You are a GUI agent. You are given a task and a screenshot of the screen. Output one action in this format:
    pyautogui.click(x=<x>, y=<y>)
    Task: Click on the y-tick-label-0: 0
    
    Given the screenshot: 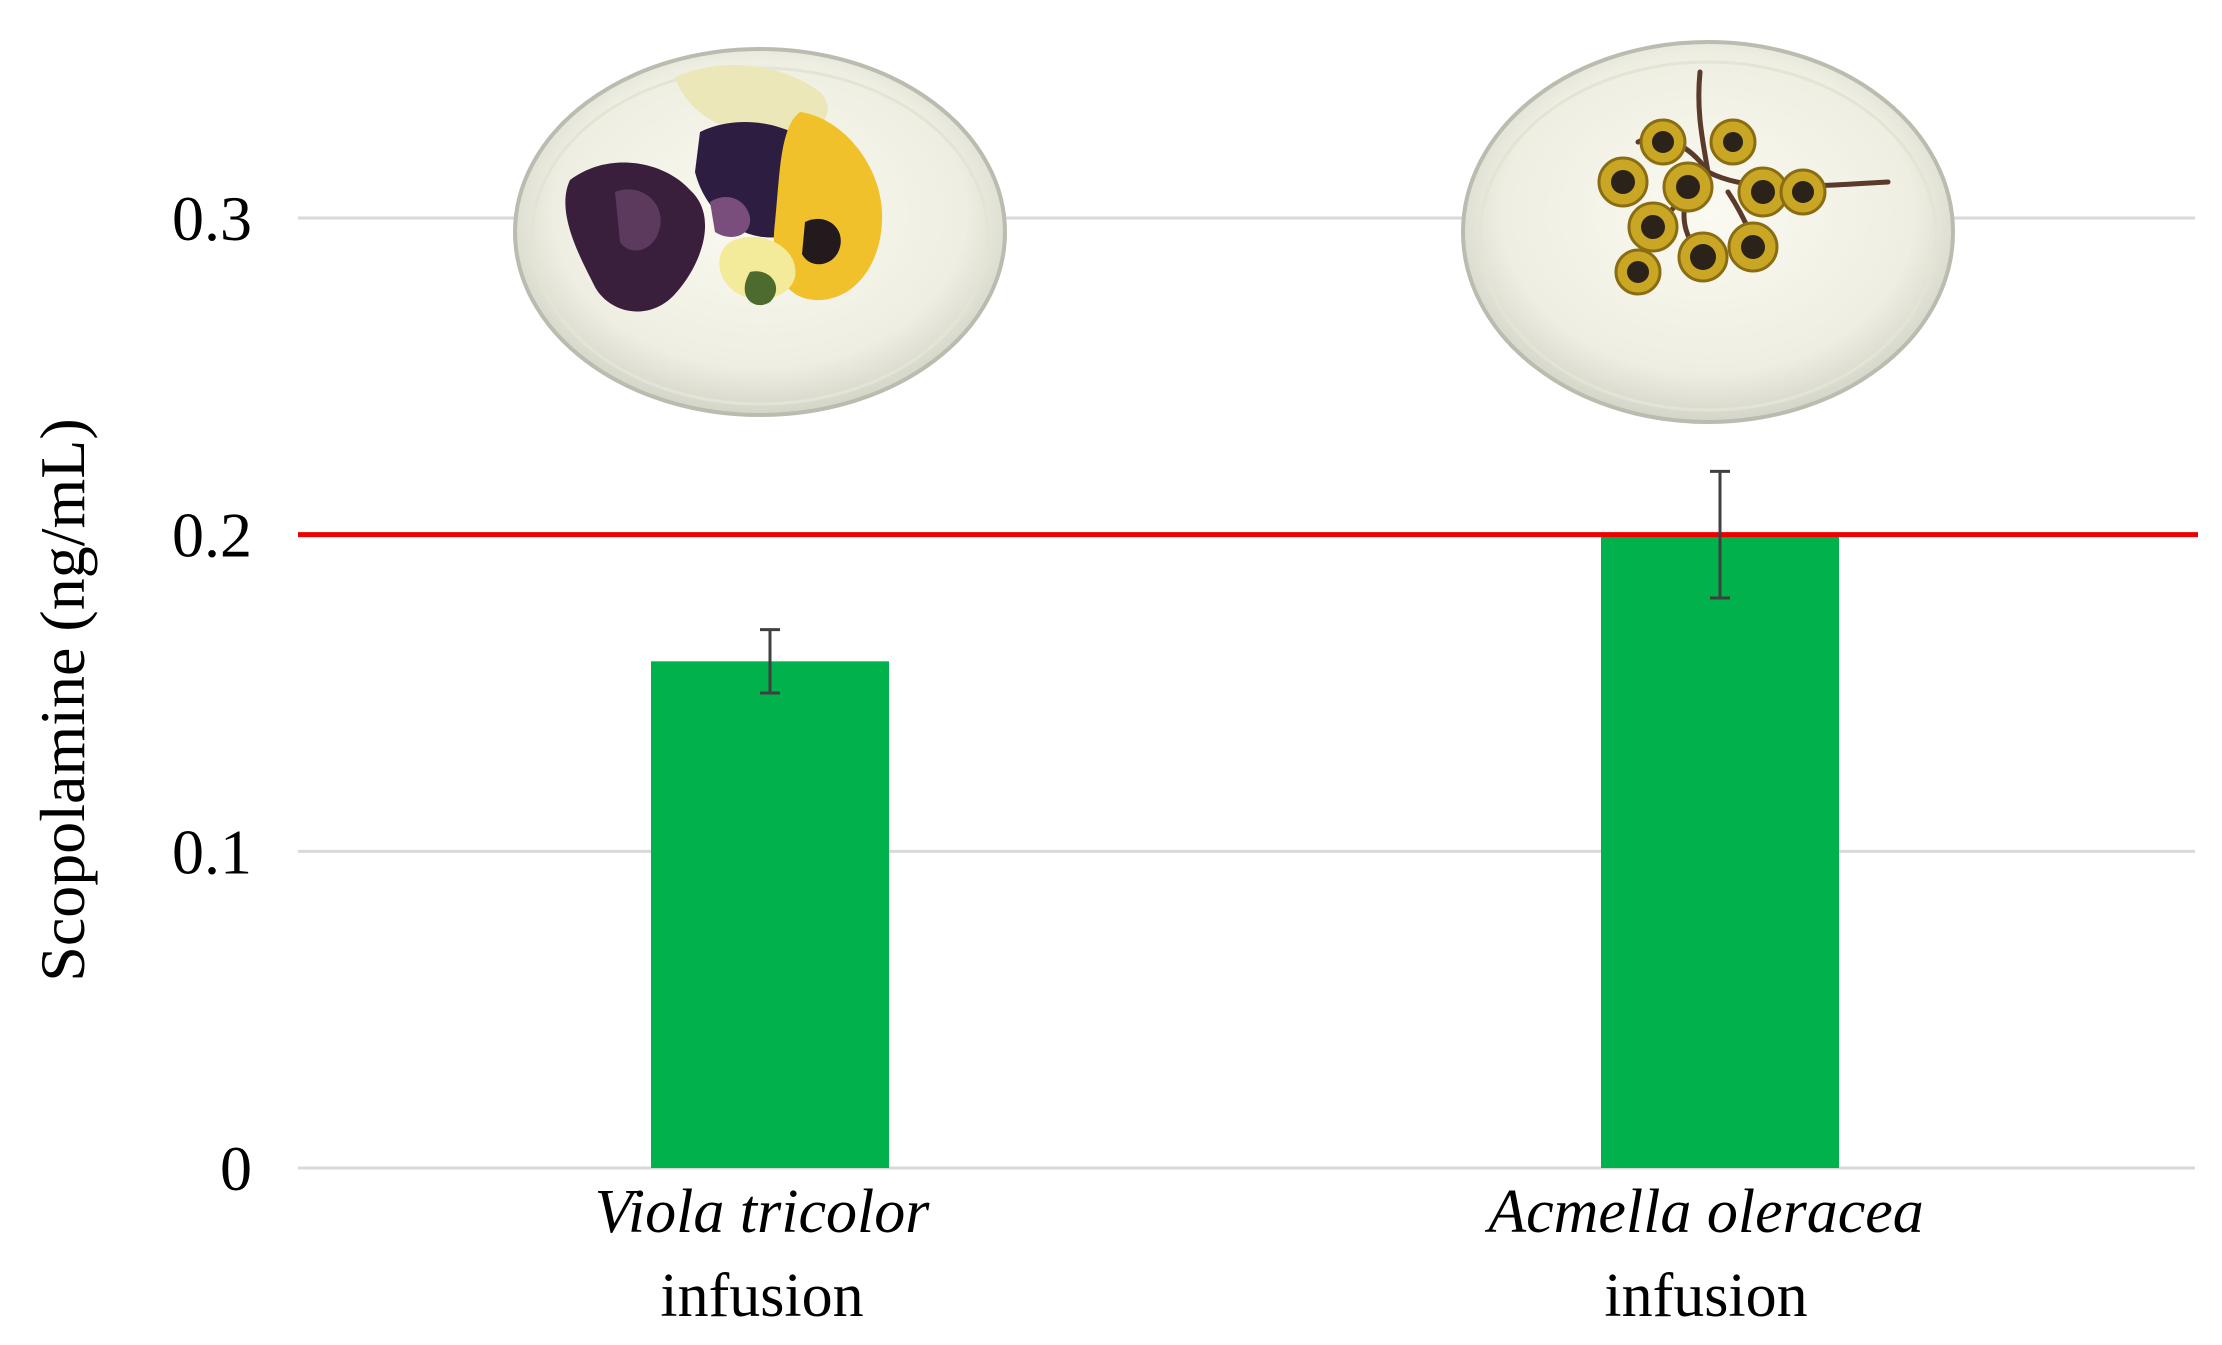 What is the action you would take?
    pyautogui.click(x=236, y=1168)
    